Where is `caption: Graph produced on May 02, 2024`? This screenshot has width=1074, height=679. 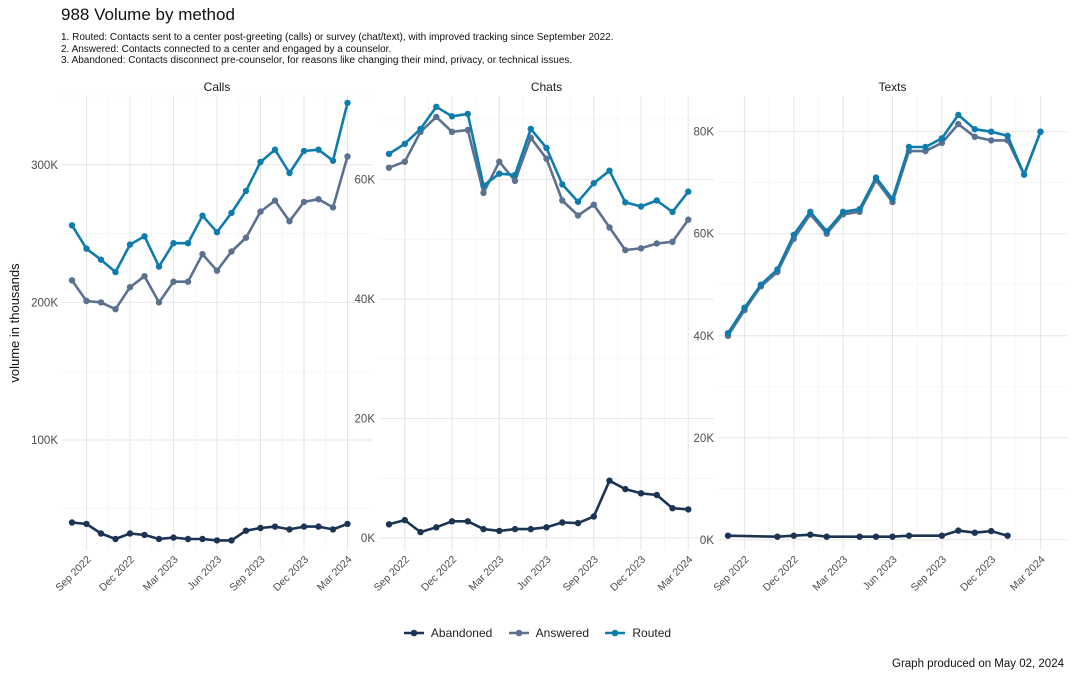 caption: Graph produced on May 02, 2024 is located at coordinates (978, 664).